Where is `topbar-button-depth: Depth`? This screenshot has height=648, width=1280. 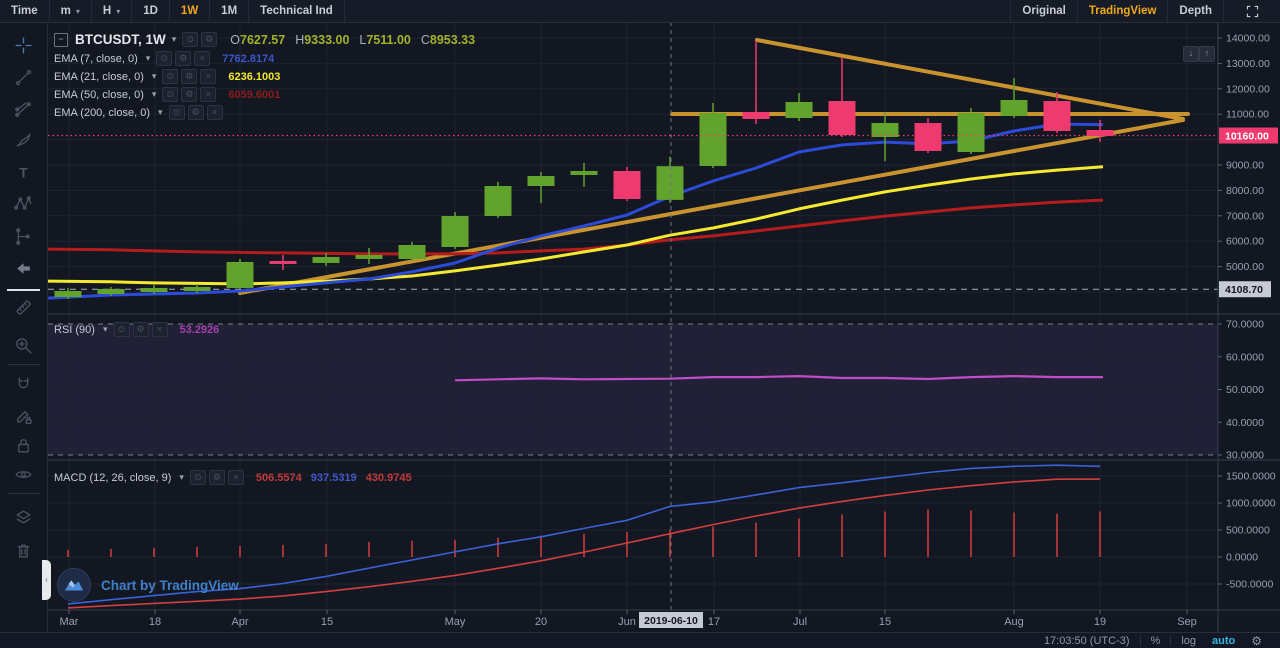
topbar-button-depth: Depth is located at coordinates (1195, 11).